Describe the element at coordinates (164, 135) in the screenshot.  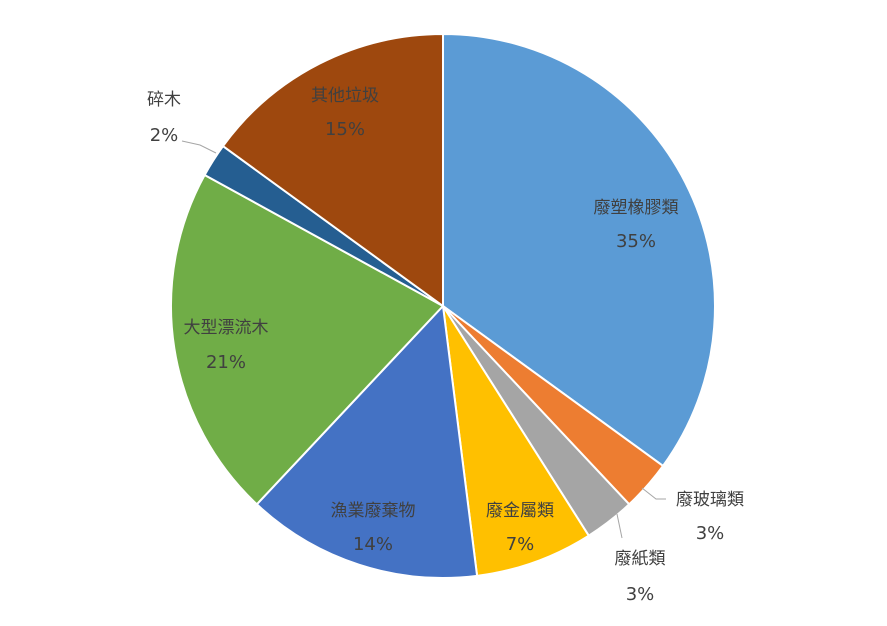
I see `data-label-percent-7: 2%` at that location.